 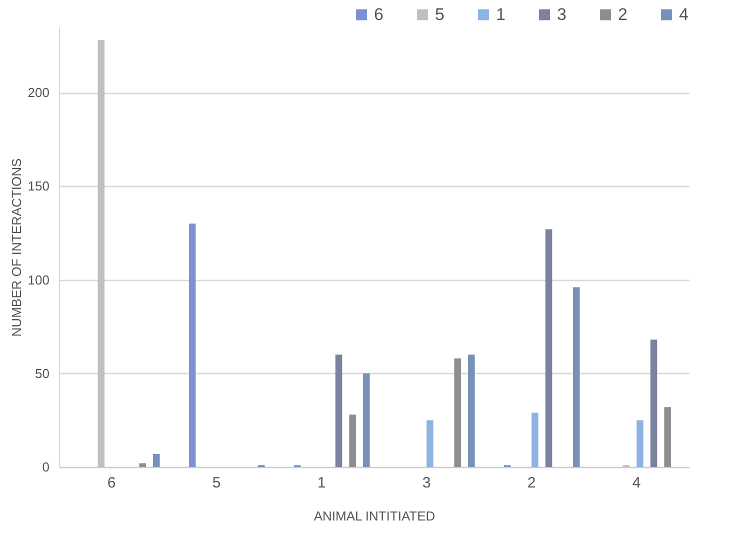 I want to click on x-tick-label: 6, so click(x=111, y=483).